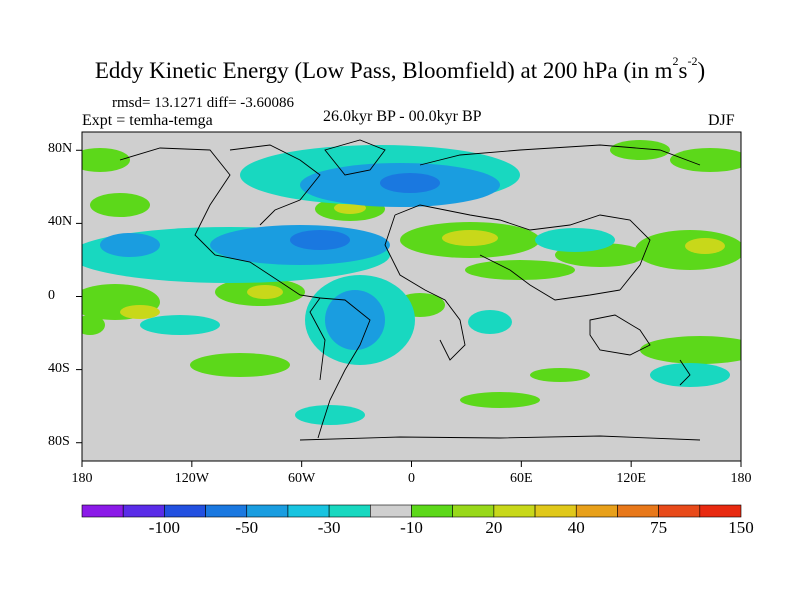 The image size is (800, 600). Describe the element at coordinates (60, 222) in the screenshot. I see `y-tick-label: 40N` at that location.